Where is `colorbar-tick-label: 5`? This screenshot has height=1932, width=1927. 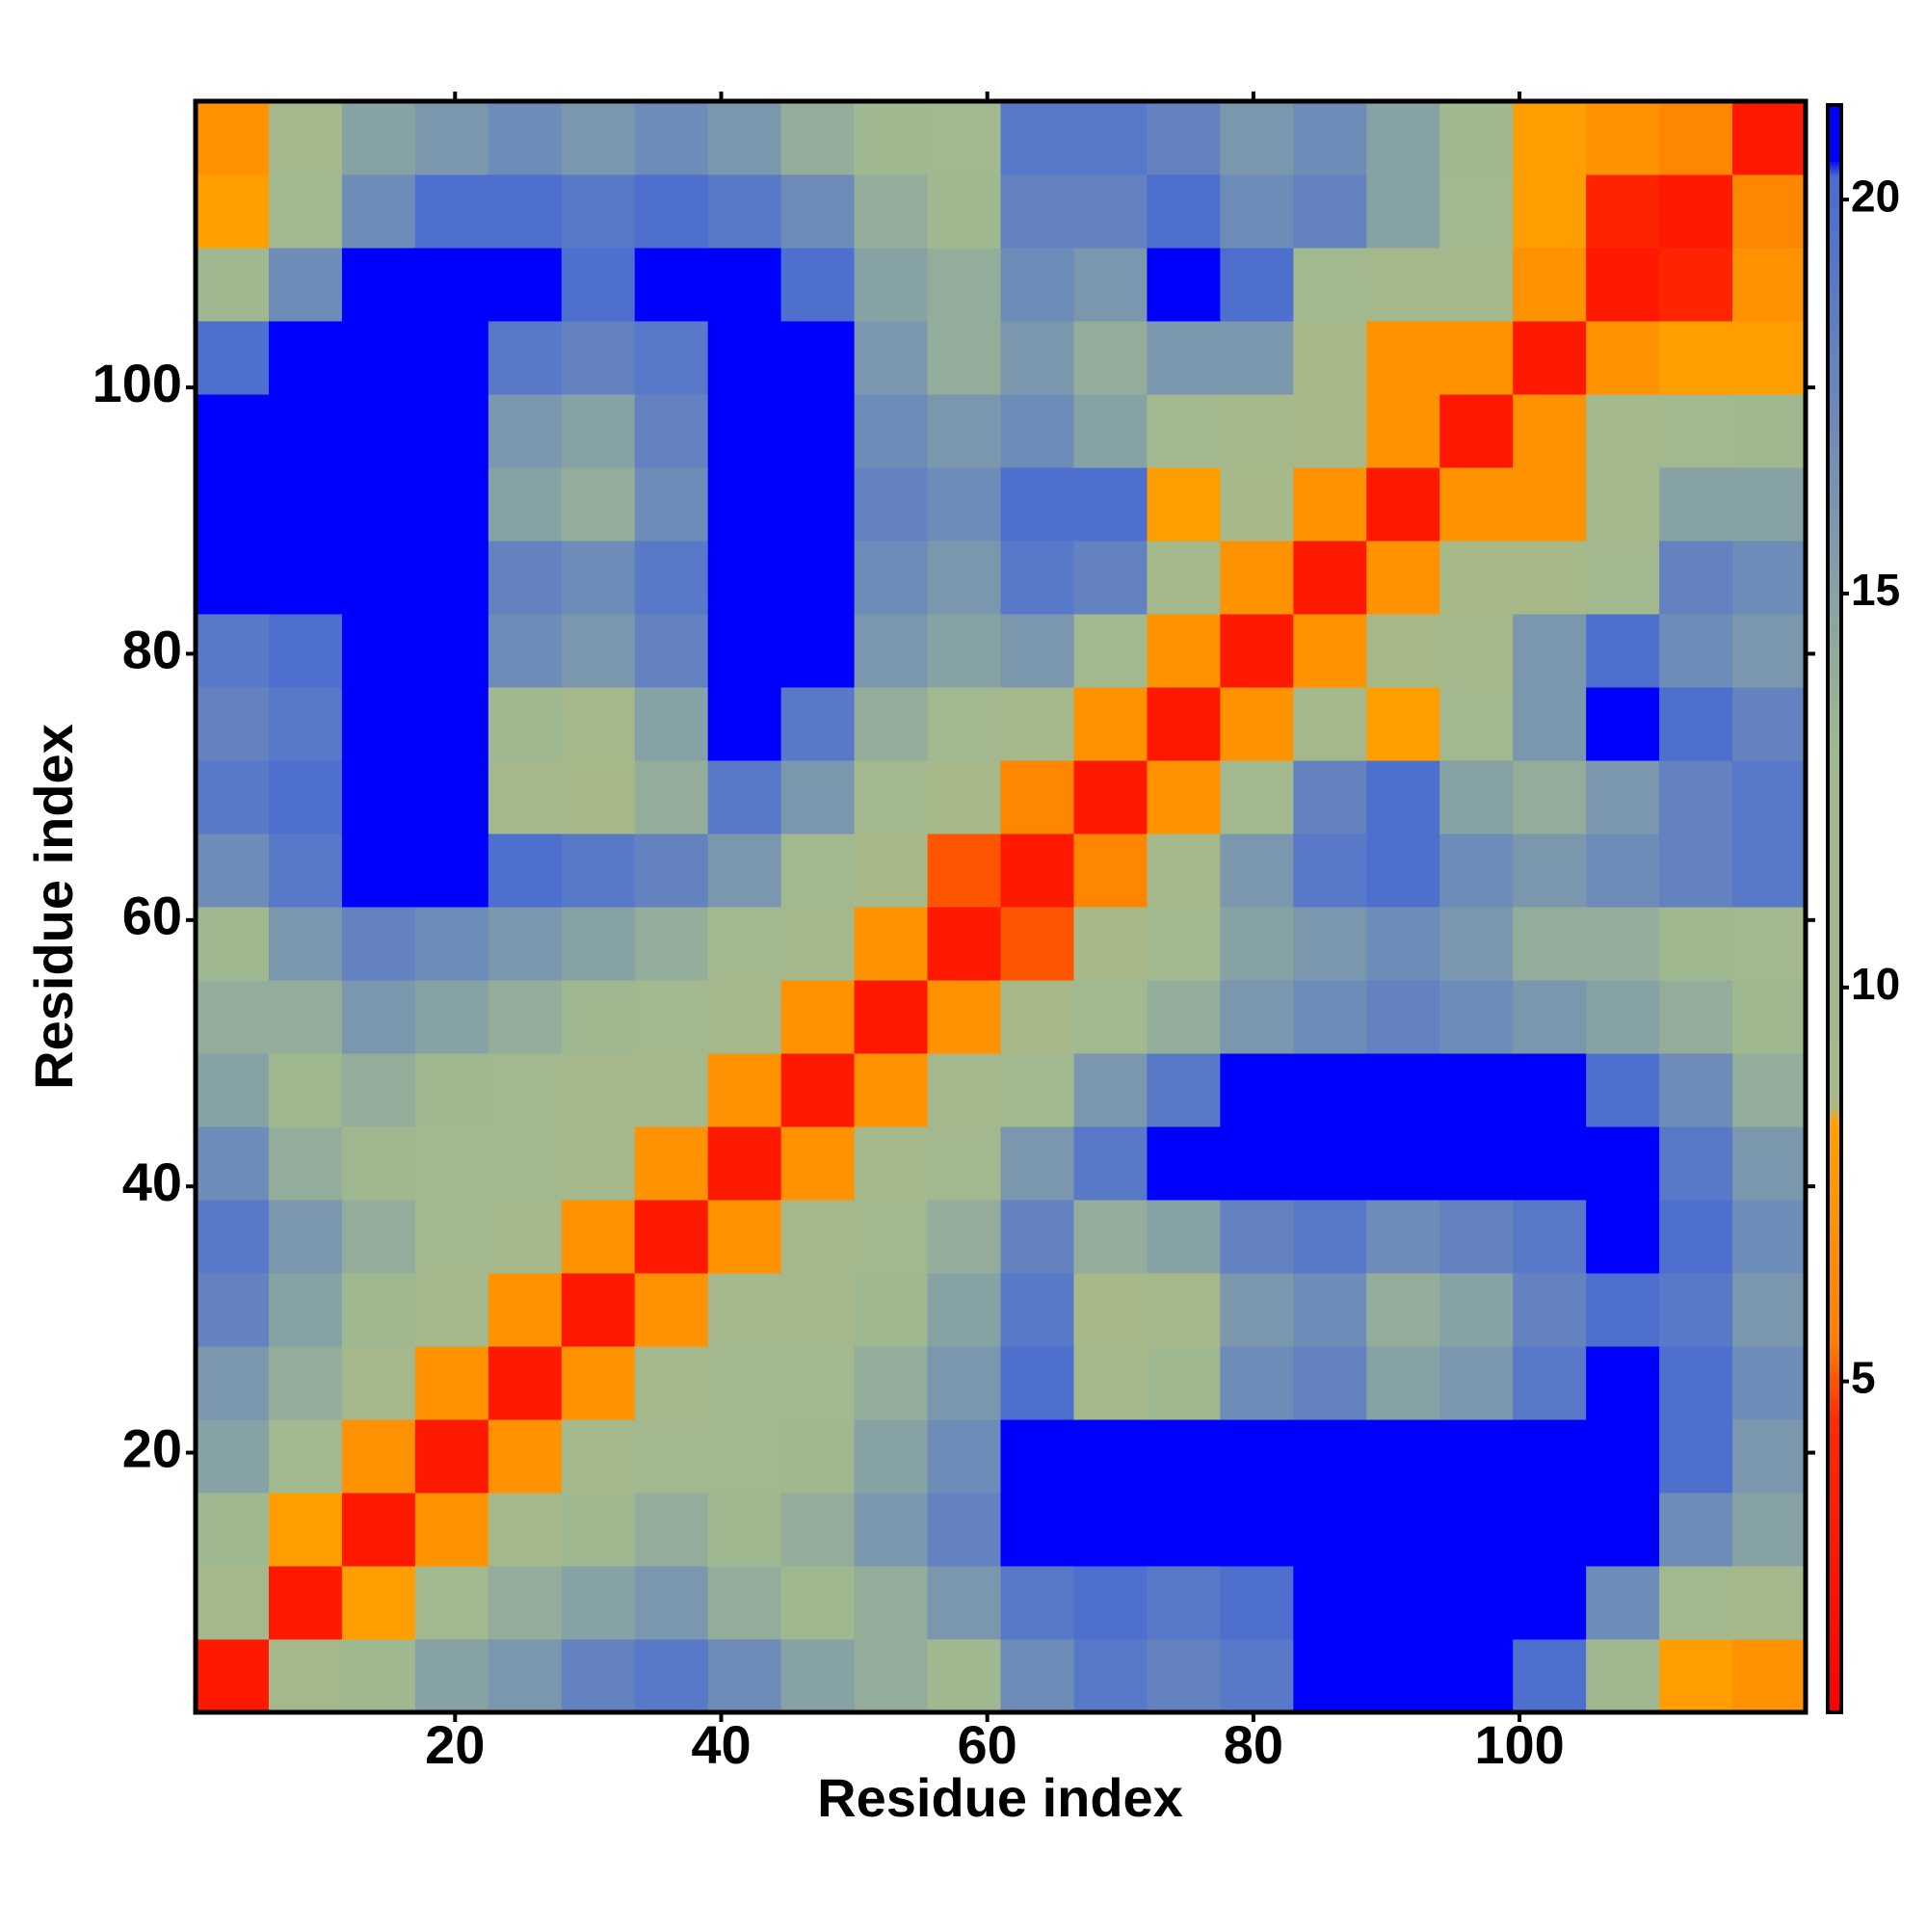 colorbar-tick-label: 5 is located at coordinates (1864, 1378).